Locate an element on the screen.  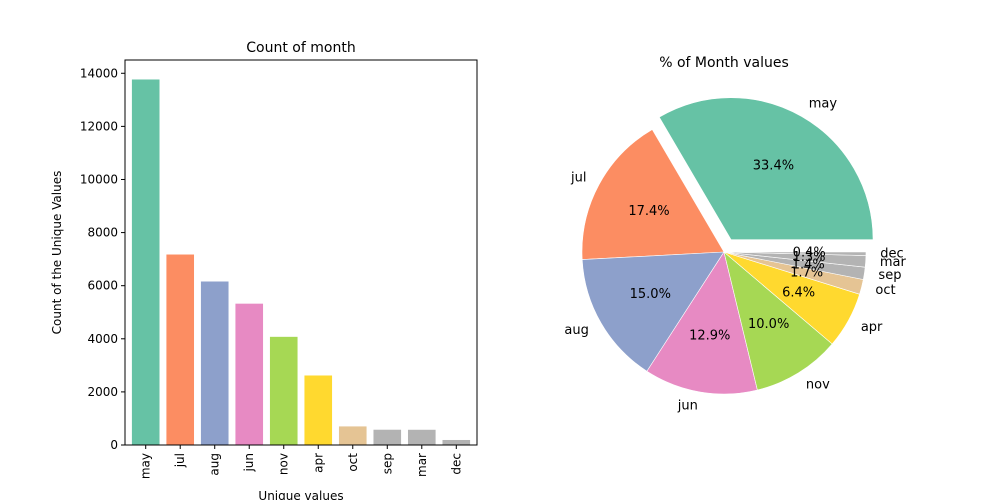
bar-apr is located at coordinates (318, 410).